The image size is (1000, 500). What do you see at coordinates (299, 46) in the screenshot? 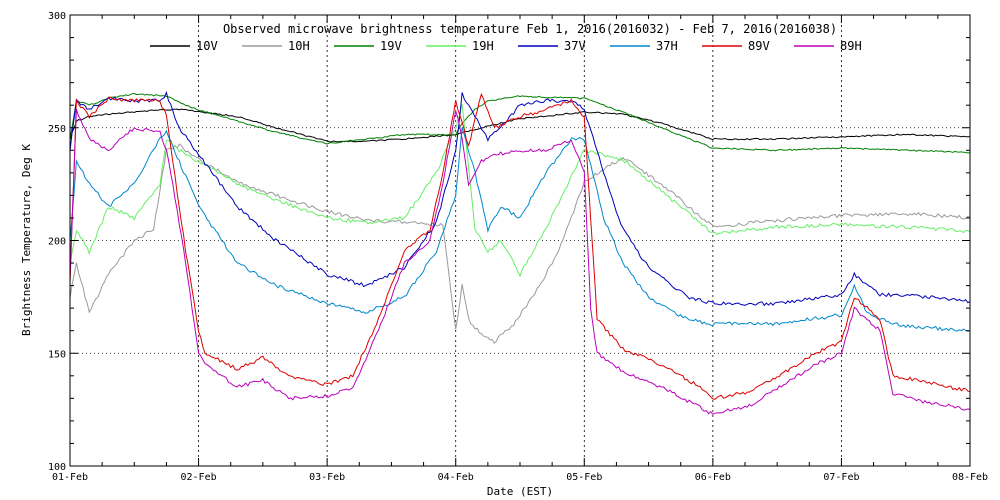
I see `legend-label-10h: 10H` at bounding box center [299, 46].